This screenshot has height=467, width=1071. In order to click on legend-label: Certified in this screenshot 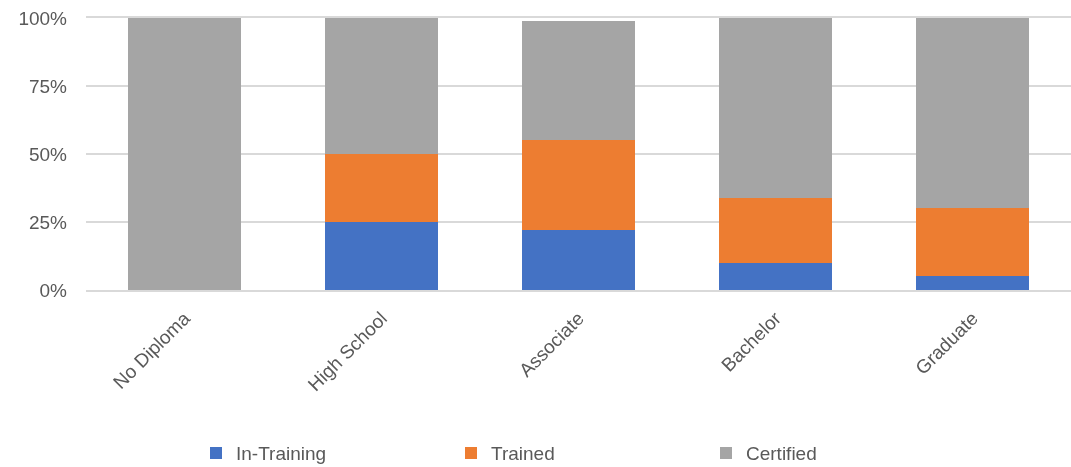, I will do `click(781, 454)`.